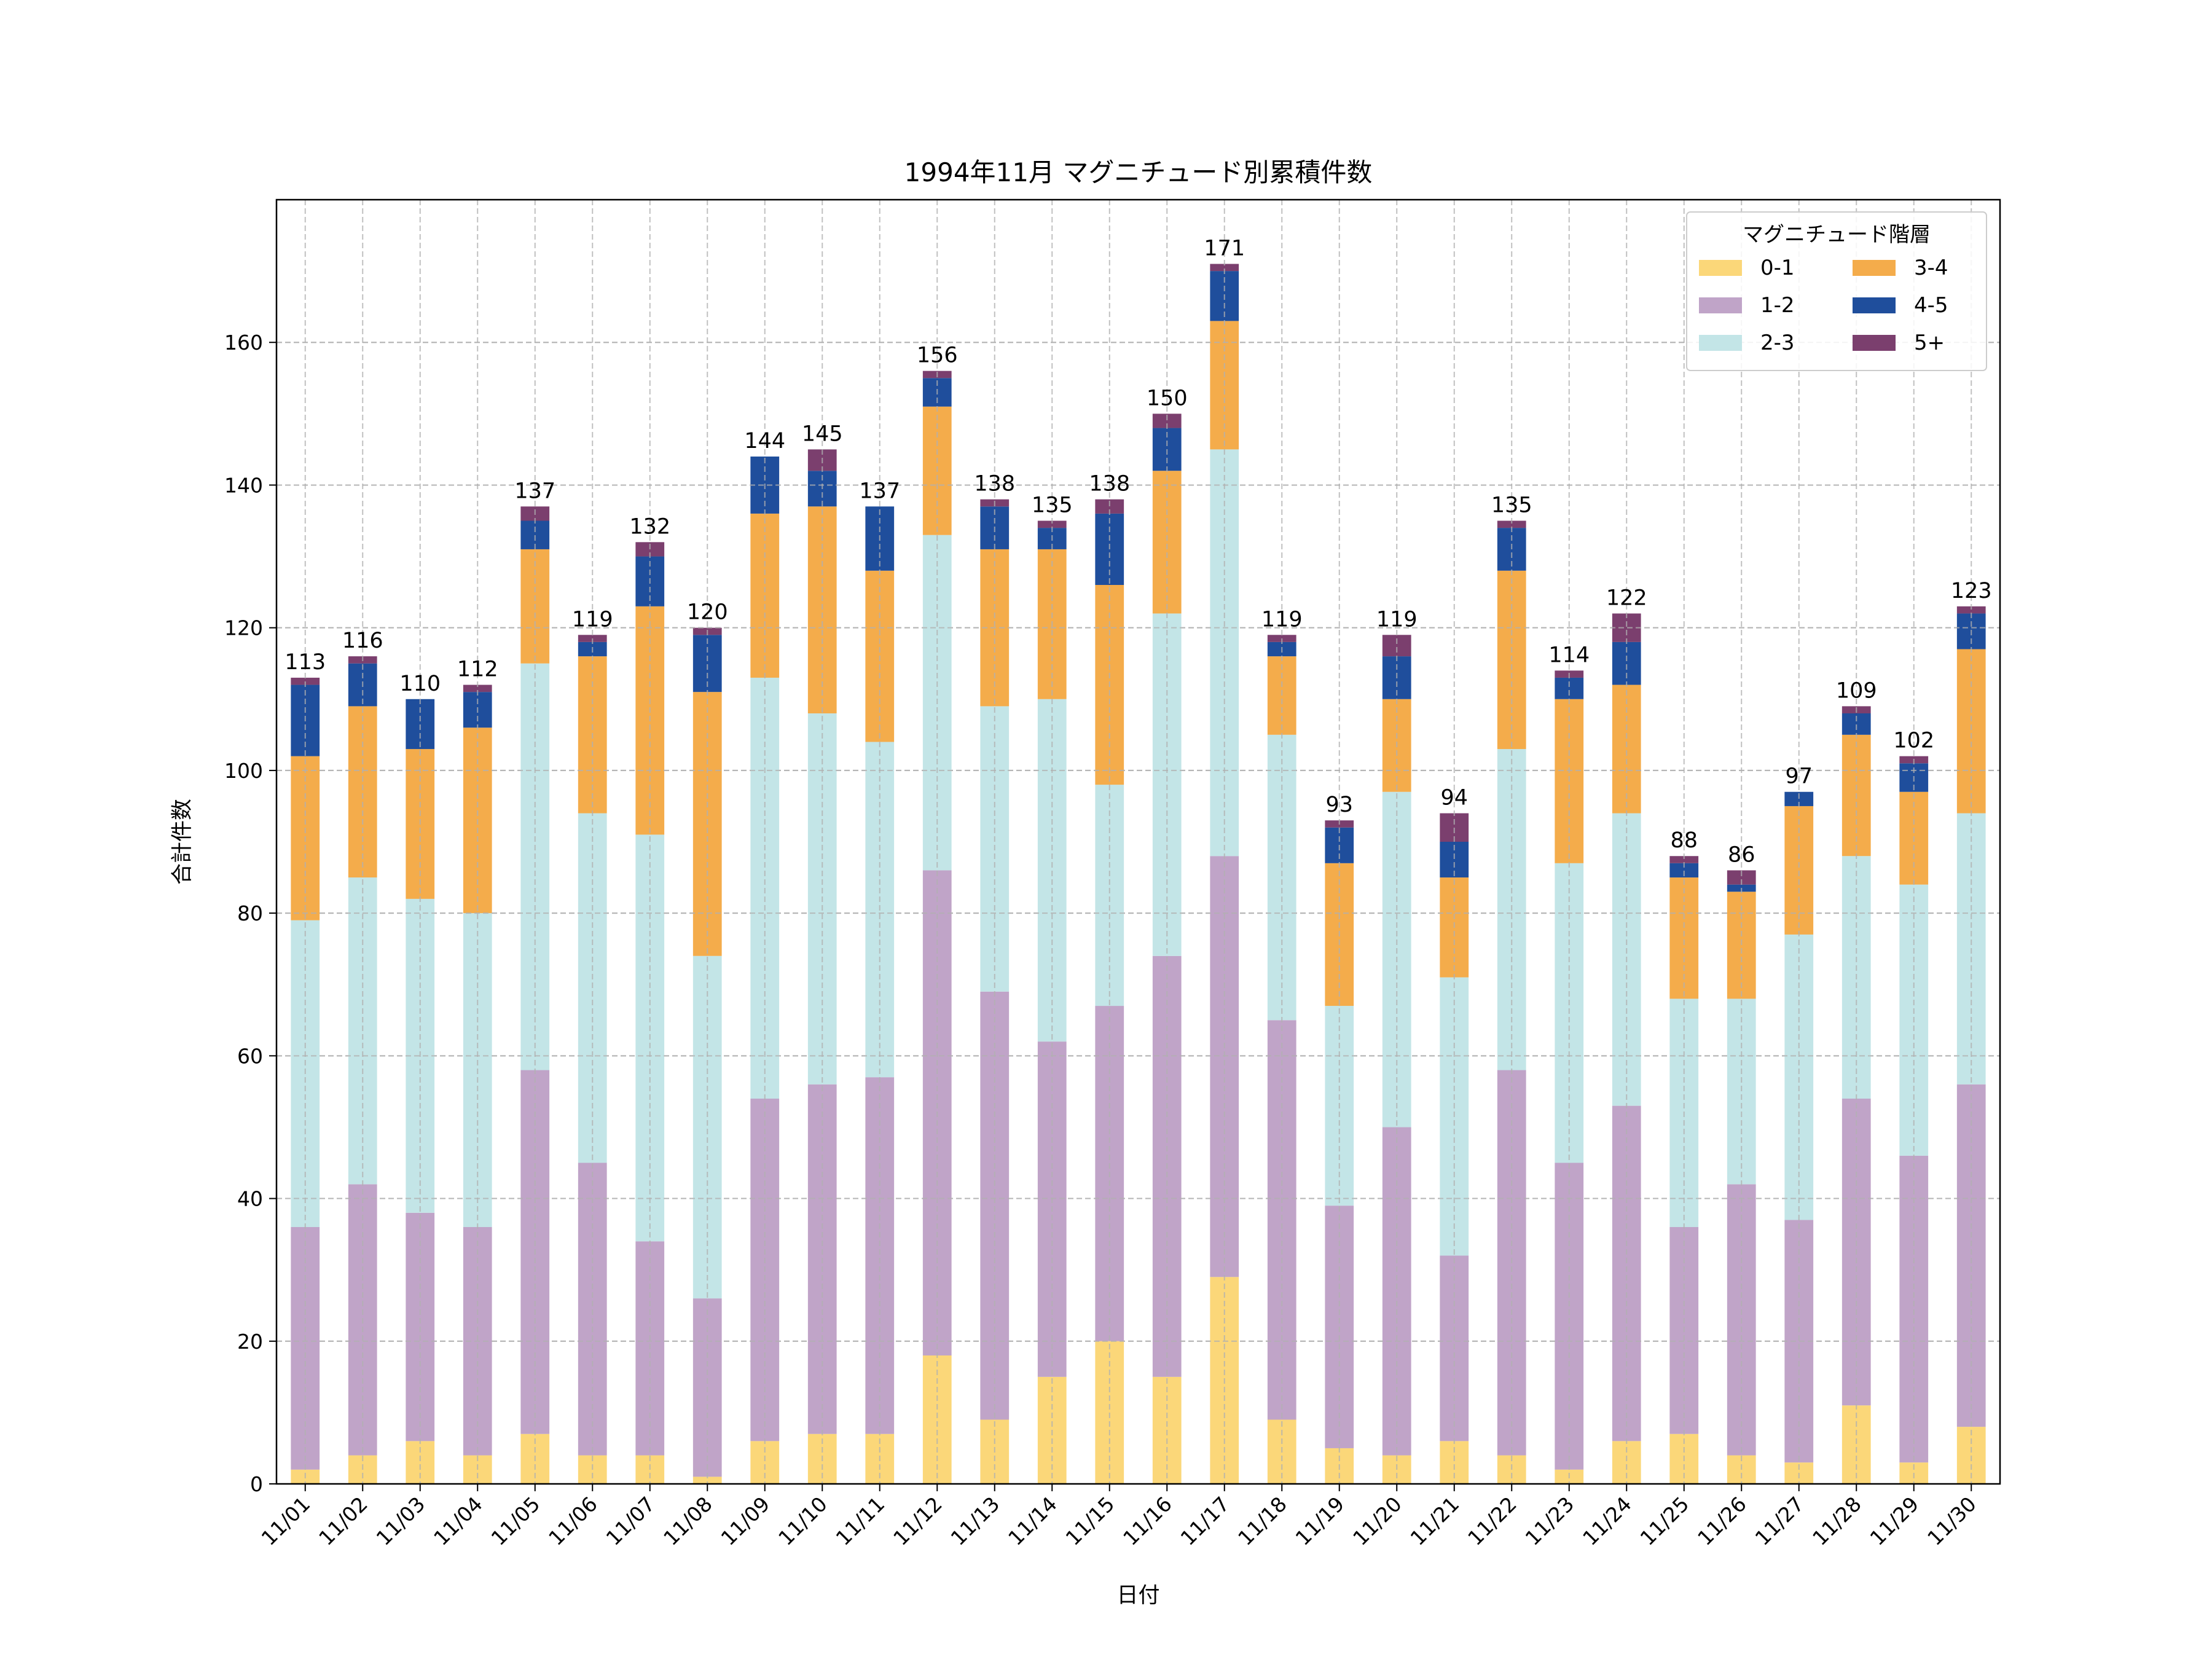  What do you see at coordinates (516, 1521) in the screenshot?
I see `x-tick-label: 11/05` at bounding box center [516, 1521].